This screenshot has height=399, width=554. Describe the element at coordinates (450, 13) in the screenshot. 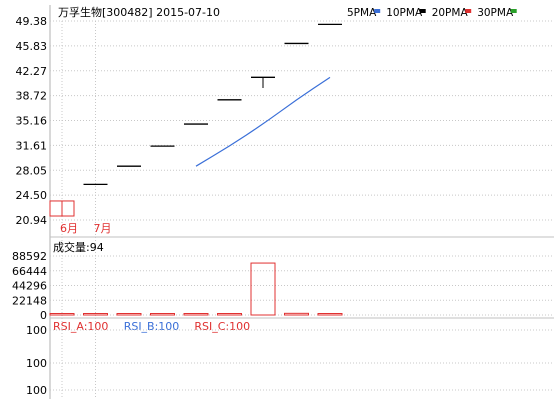

I see `ma-legend-label-2: 20PMA` at that location.